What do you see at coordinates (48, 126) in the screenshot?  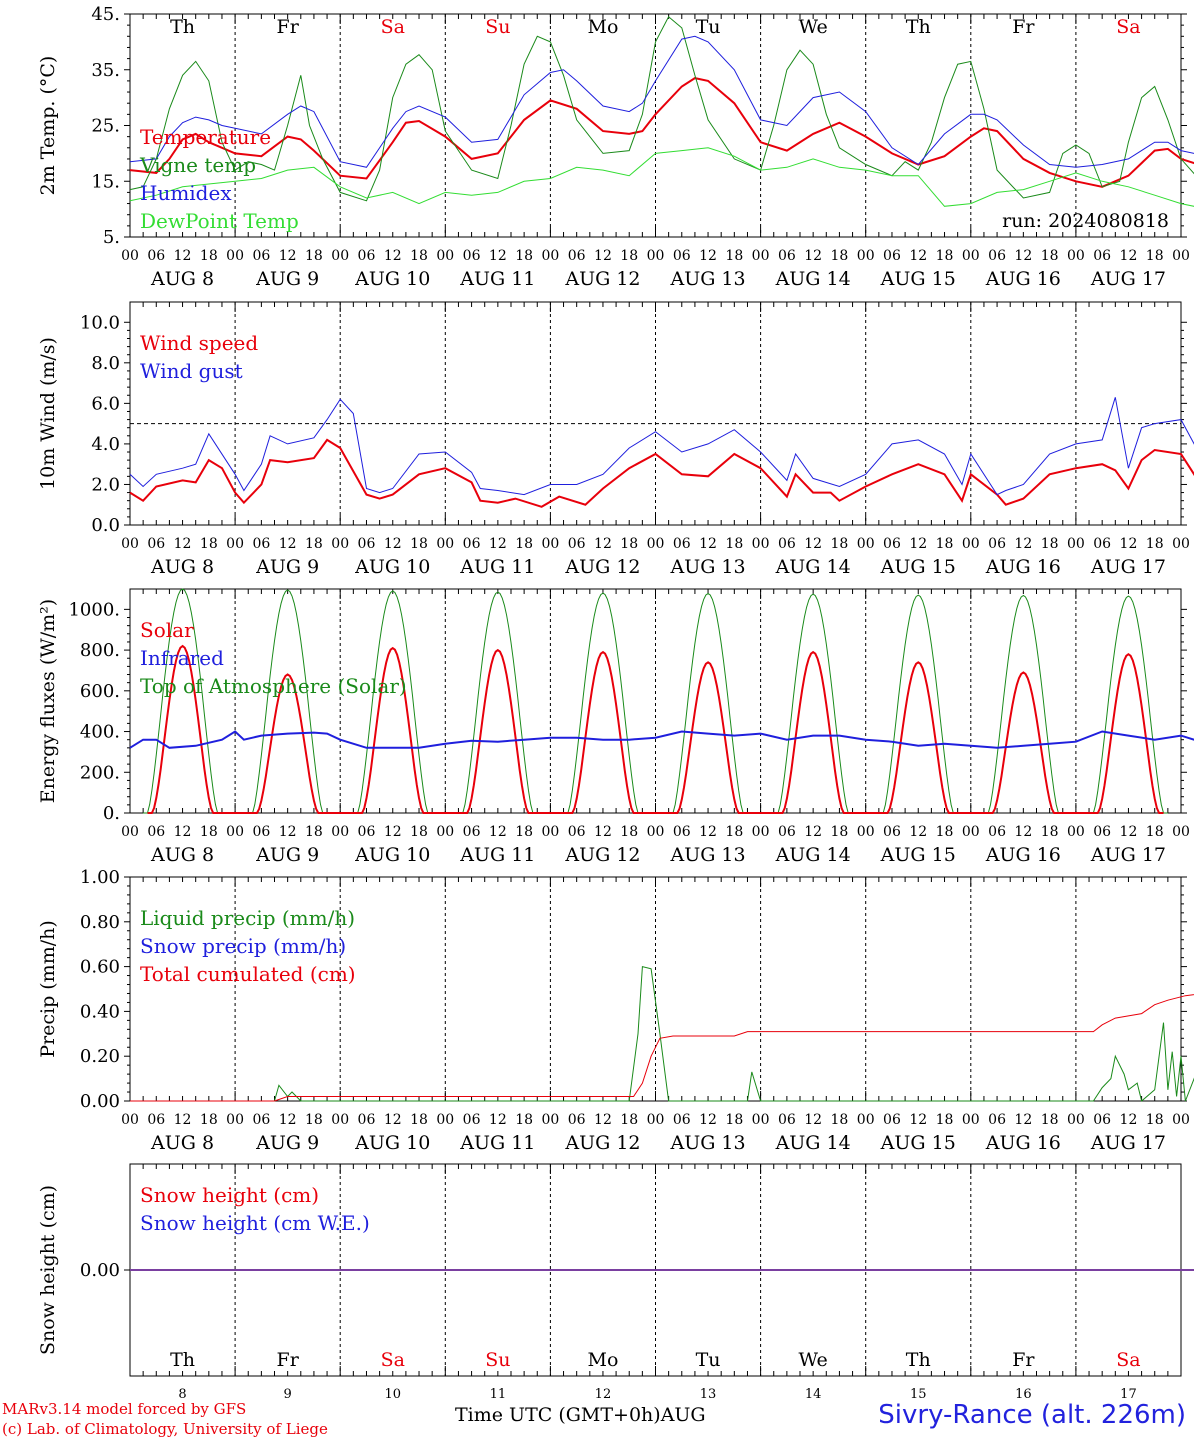 I see `y-axis-label: 2m Temp. (°C)` at bounding box center [48, 126].